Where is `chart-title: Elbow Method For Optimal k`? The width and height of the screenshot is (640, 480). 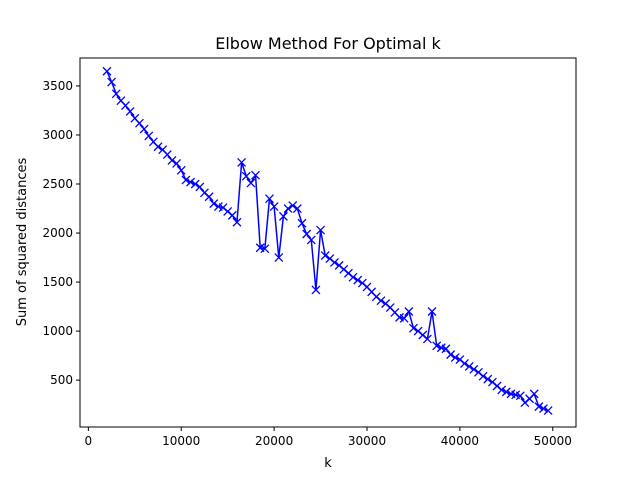 chart-title: Elbow Method For Optimal k is located at coordinates (328, 43).